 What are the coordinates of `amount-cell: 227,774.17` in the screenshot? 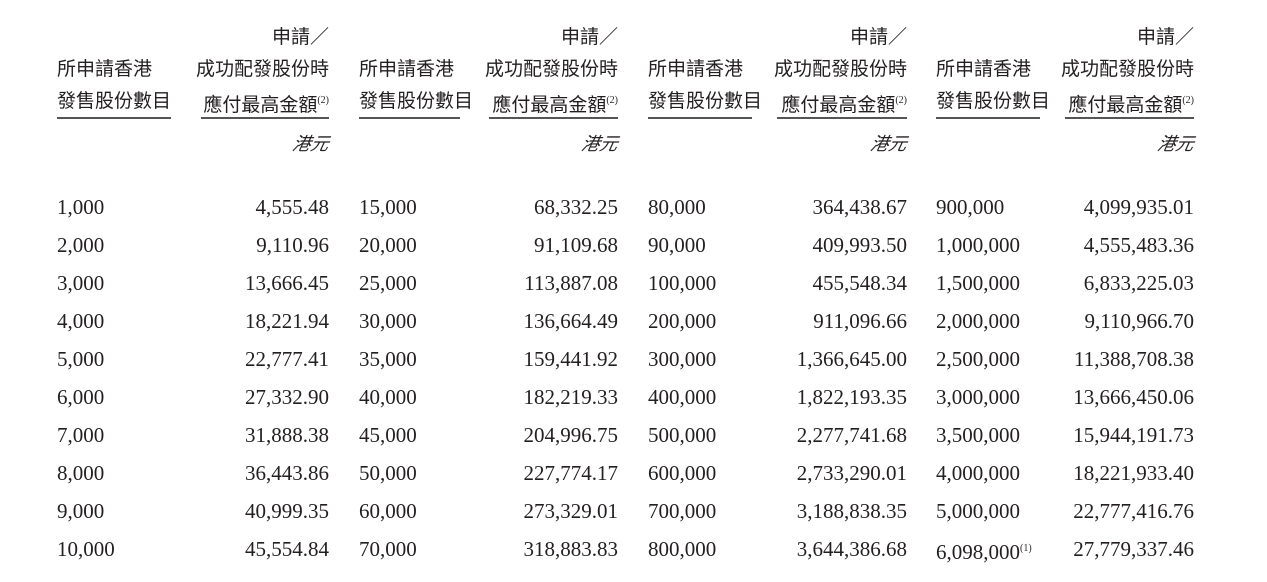 It's located at (571, 473).